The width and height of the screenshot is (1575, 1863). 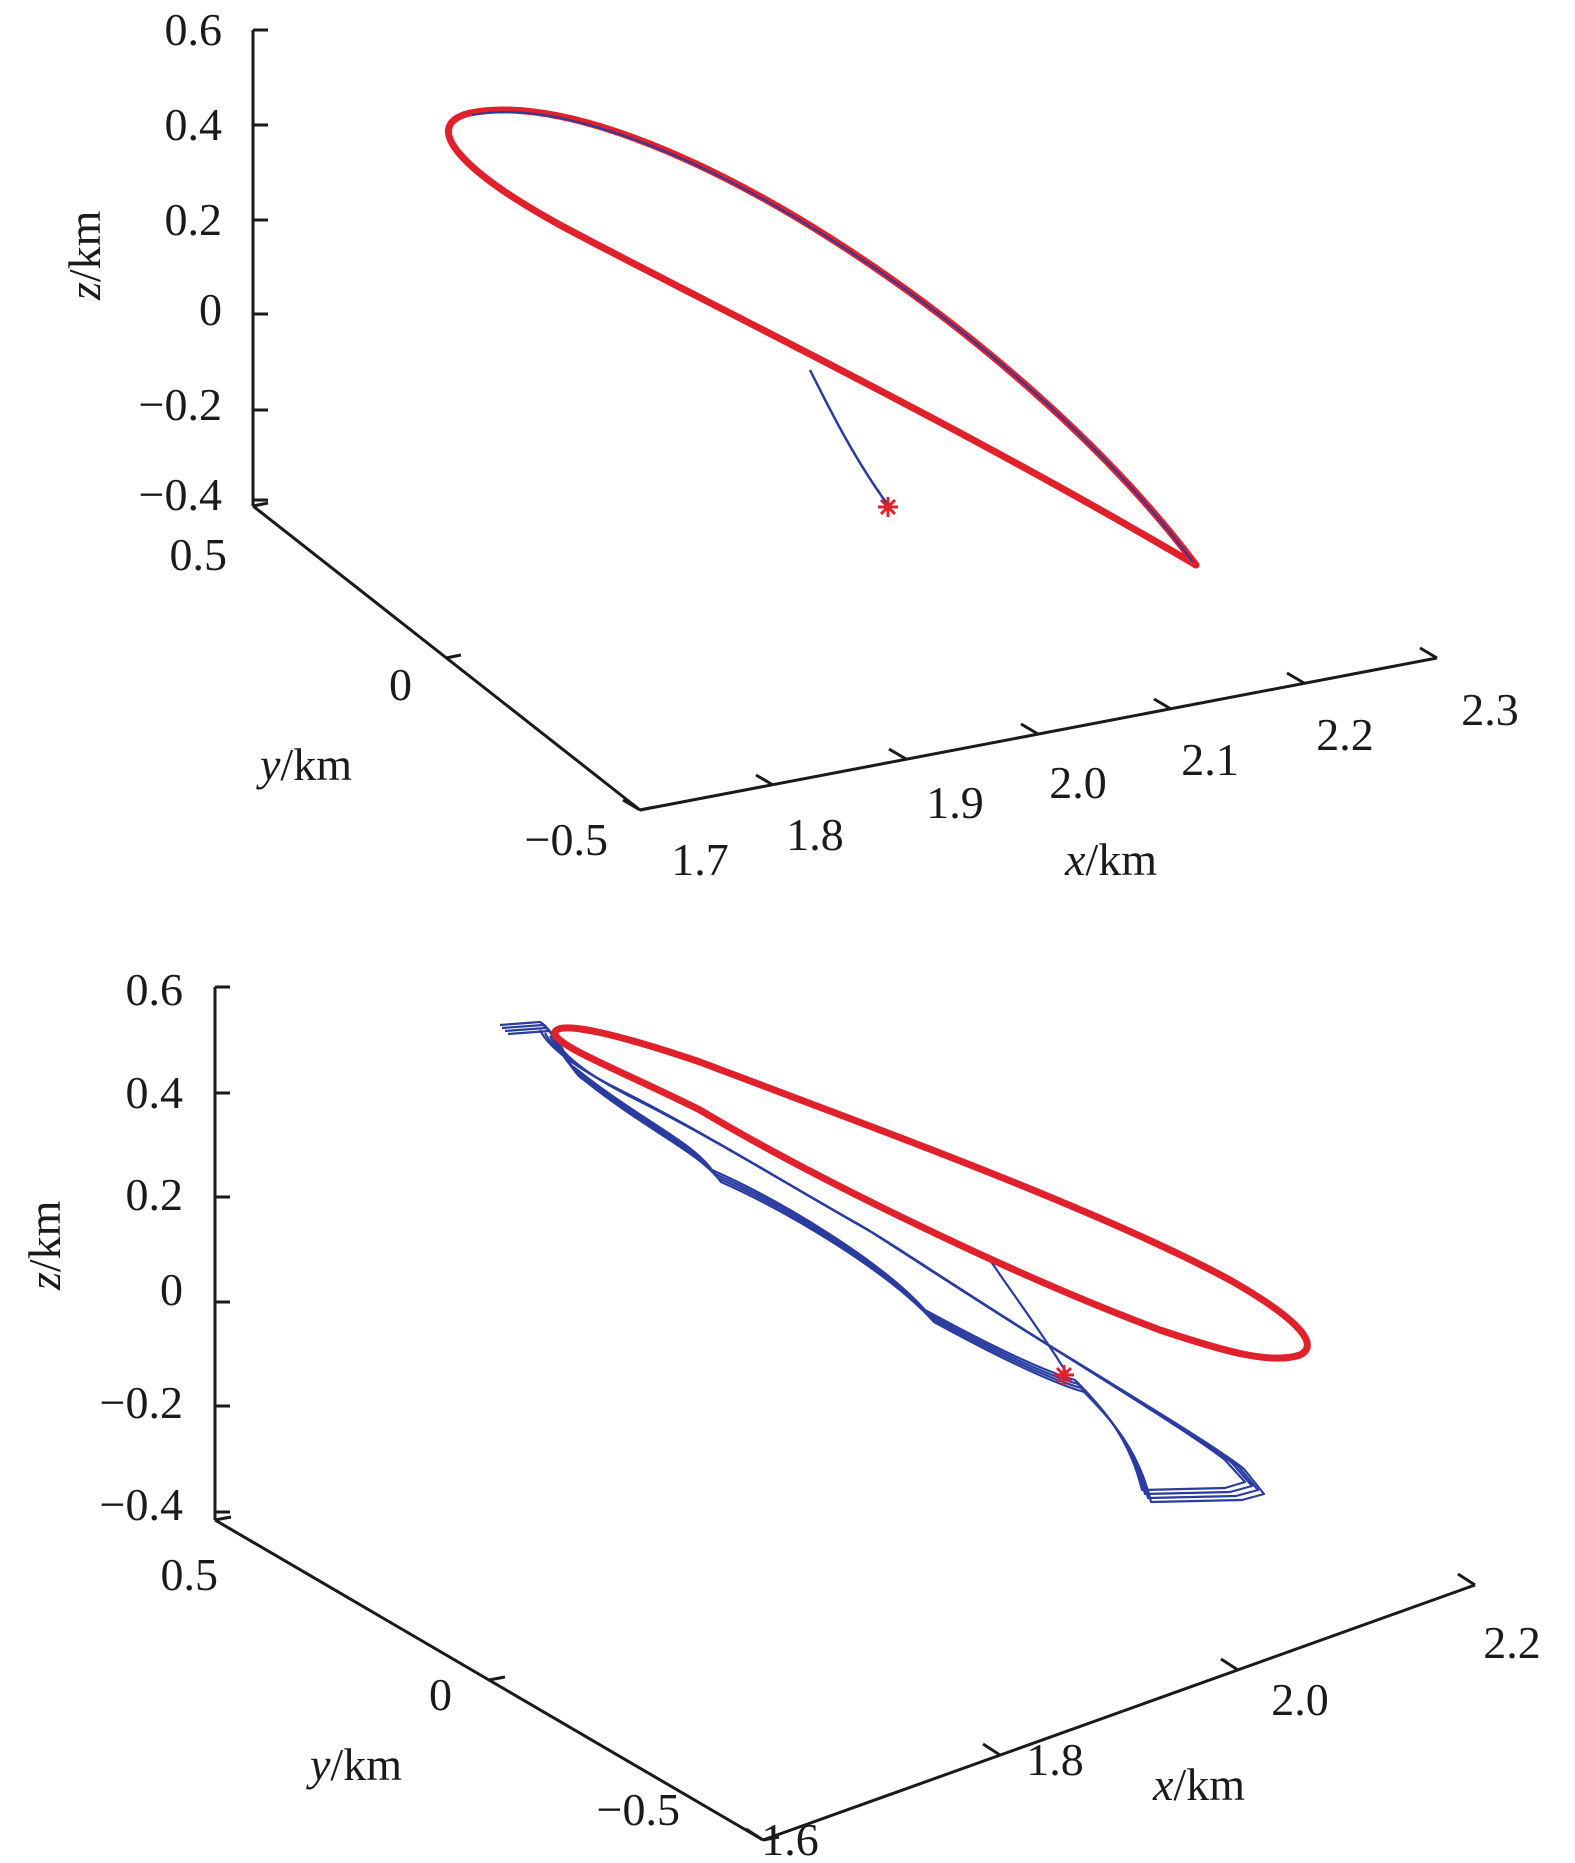 What do you see at coordinates (888, 507) in the screenshot?
I see `start-marker-top` at bounding box center [888, 507].